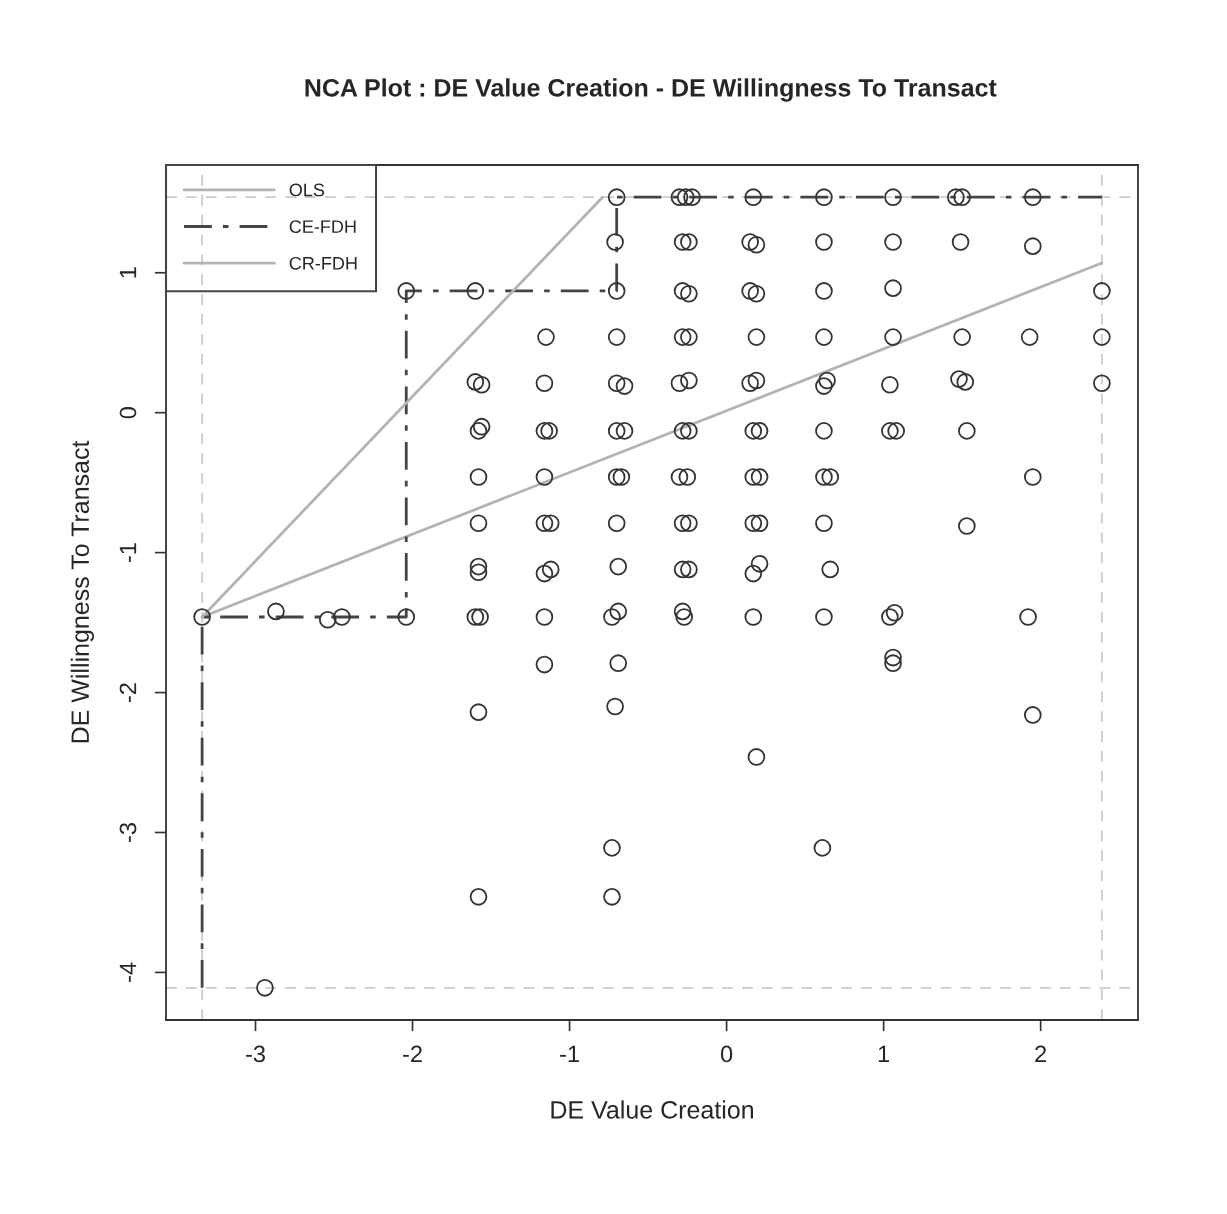 The width and height of the screenshot is (1227, 1214). I want to click on legend-label: CE-FDH, so click(322, 227).